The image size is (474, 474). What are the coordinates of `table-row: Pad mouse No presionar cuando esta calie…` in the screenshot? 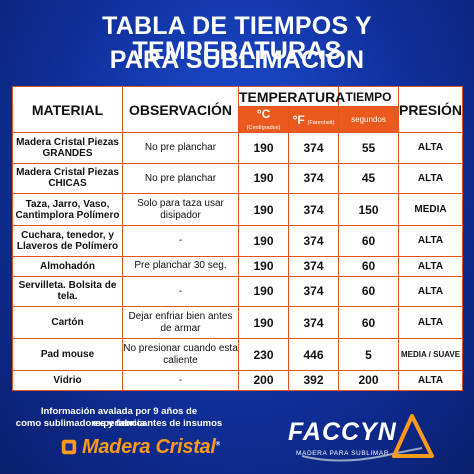 It's located at (238, 354).